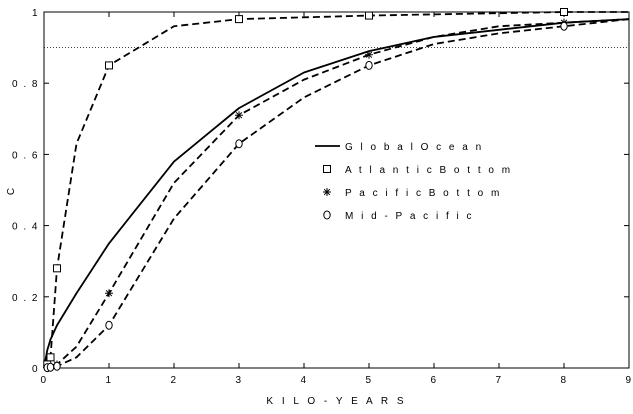 The width and height of the screenshot is (633, 414). What do you see at coordinates (238, 380) in the screenshot?
I see `x-tick-label: 3` at bounding box center [238, 380].